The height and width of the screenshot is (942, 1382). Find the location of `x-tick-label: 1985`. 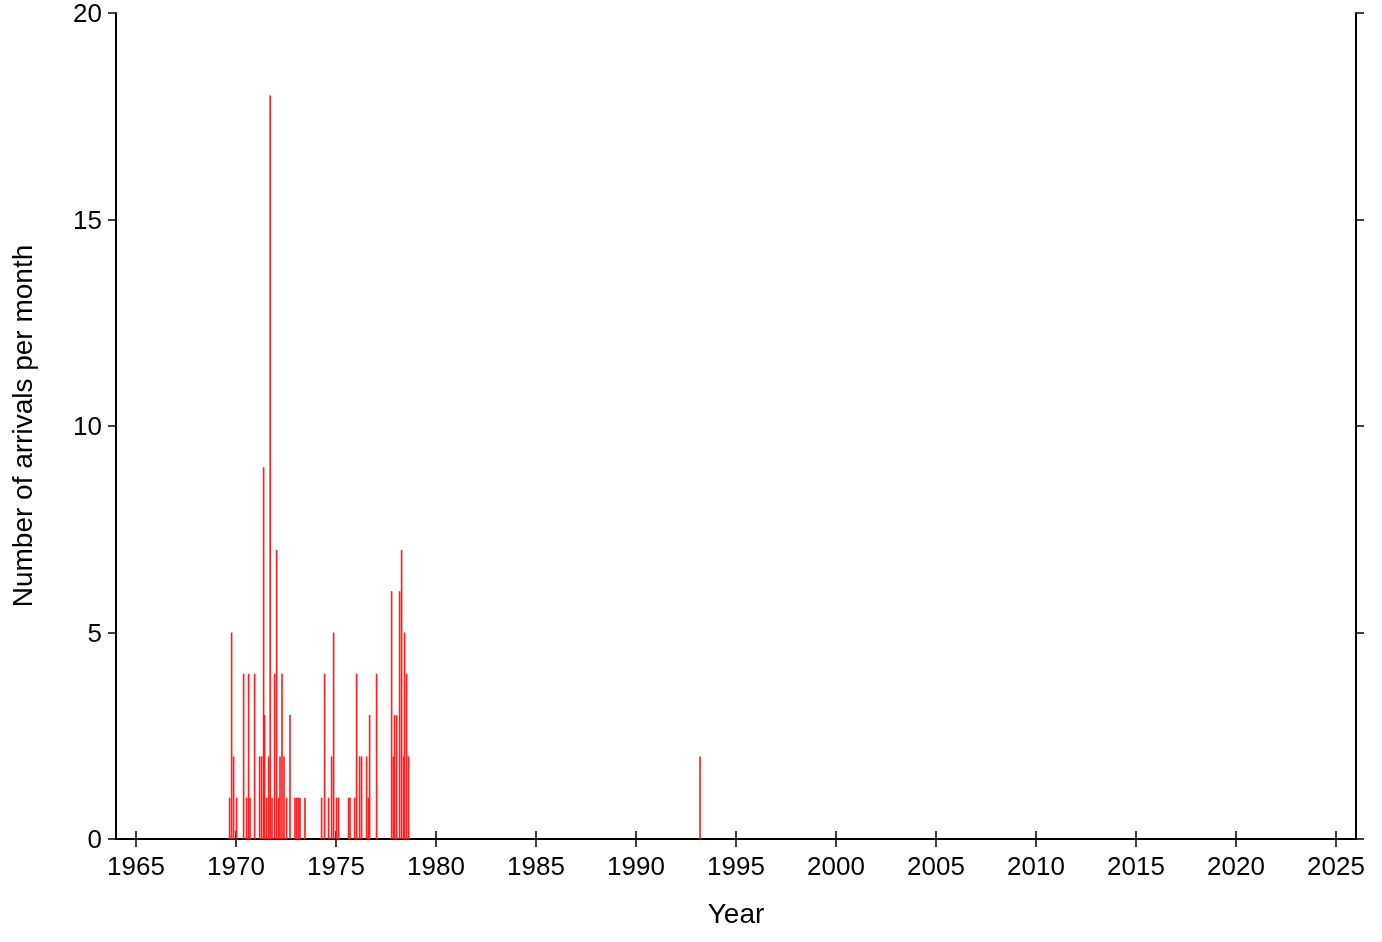

x-tick-label: 1985 is located at coordinates (536, 866).